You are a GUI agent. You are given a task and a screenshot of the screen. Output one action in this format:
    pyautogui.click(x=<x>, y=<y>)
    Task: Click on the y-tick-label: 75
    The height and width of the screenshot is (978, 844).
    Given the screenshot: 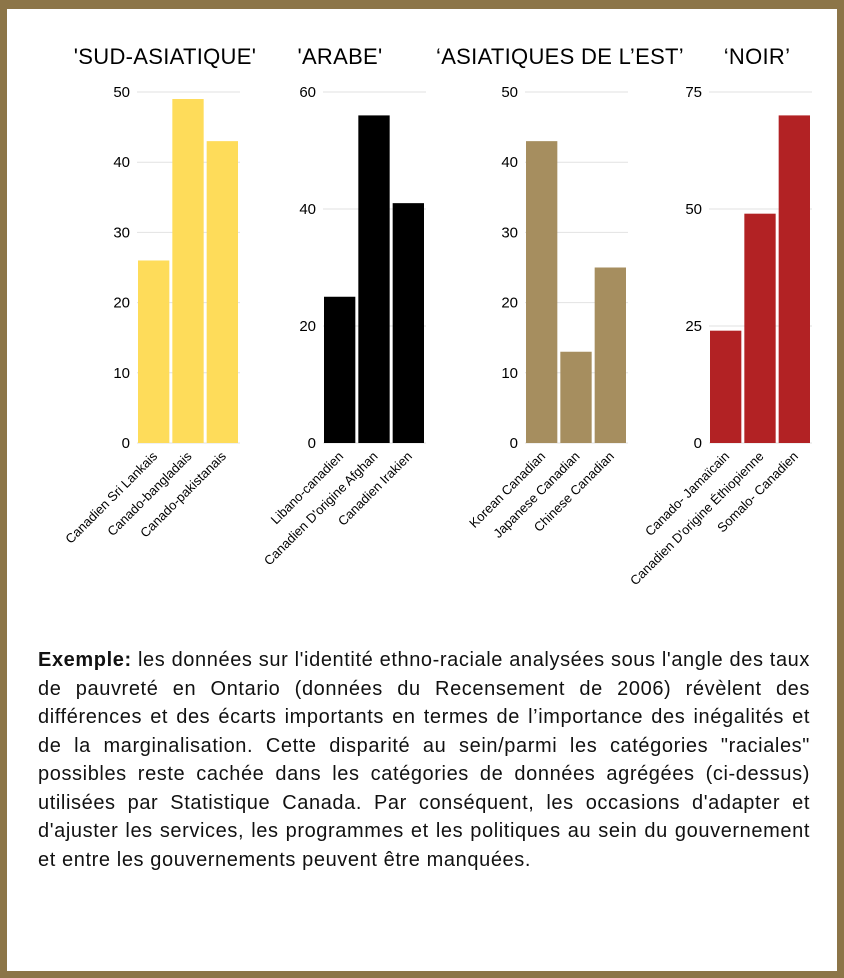 What is the action you would take?
    pyautogui.click(x=693, y=92)
    